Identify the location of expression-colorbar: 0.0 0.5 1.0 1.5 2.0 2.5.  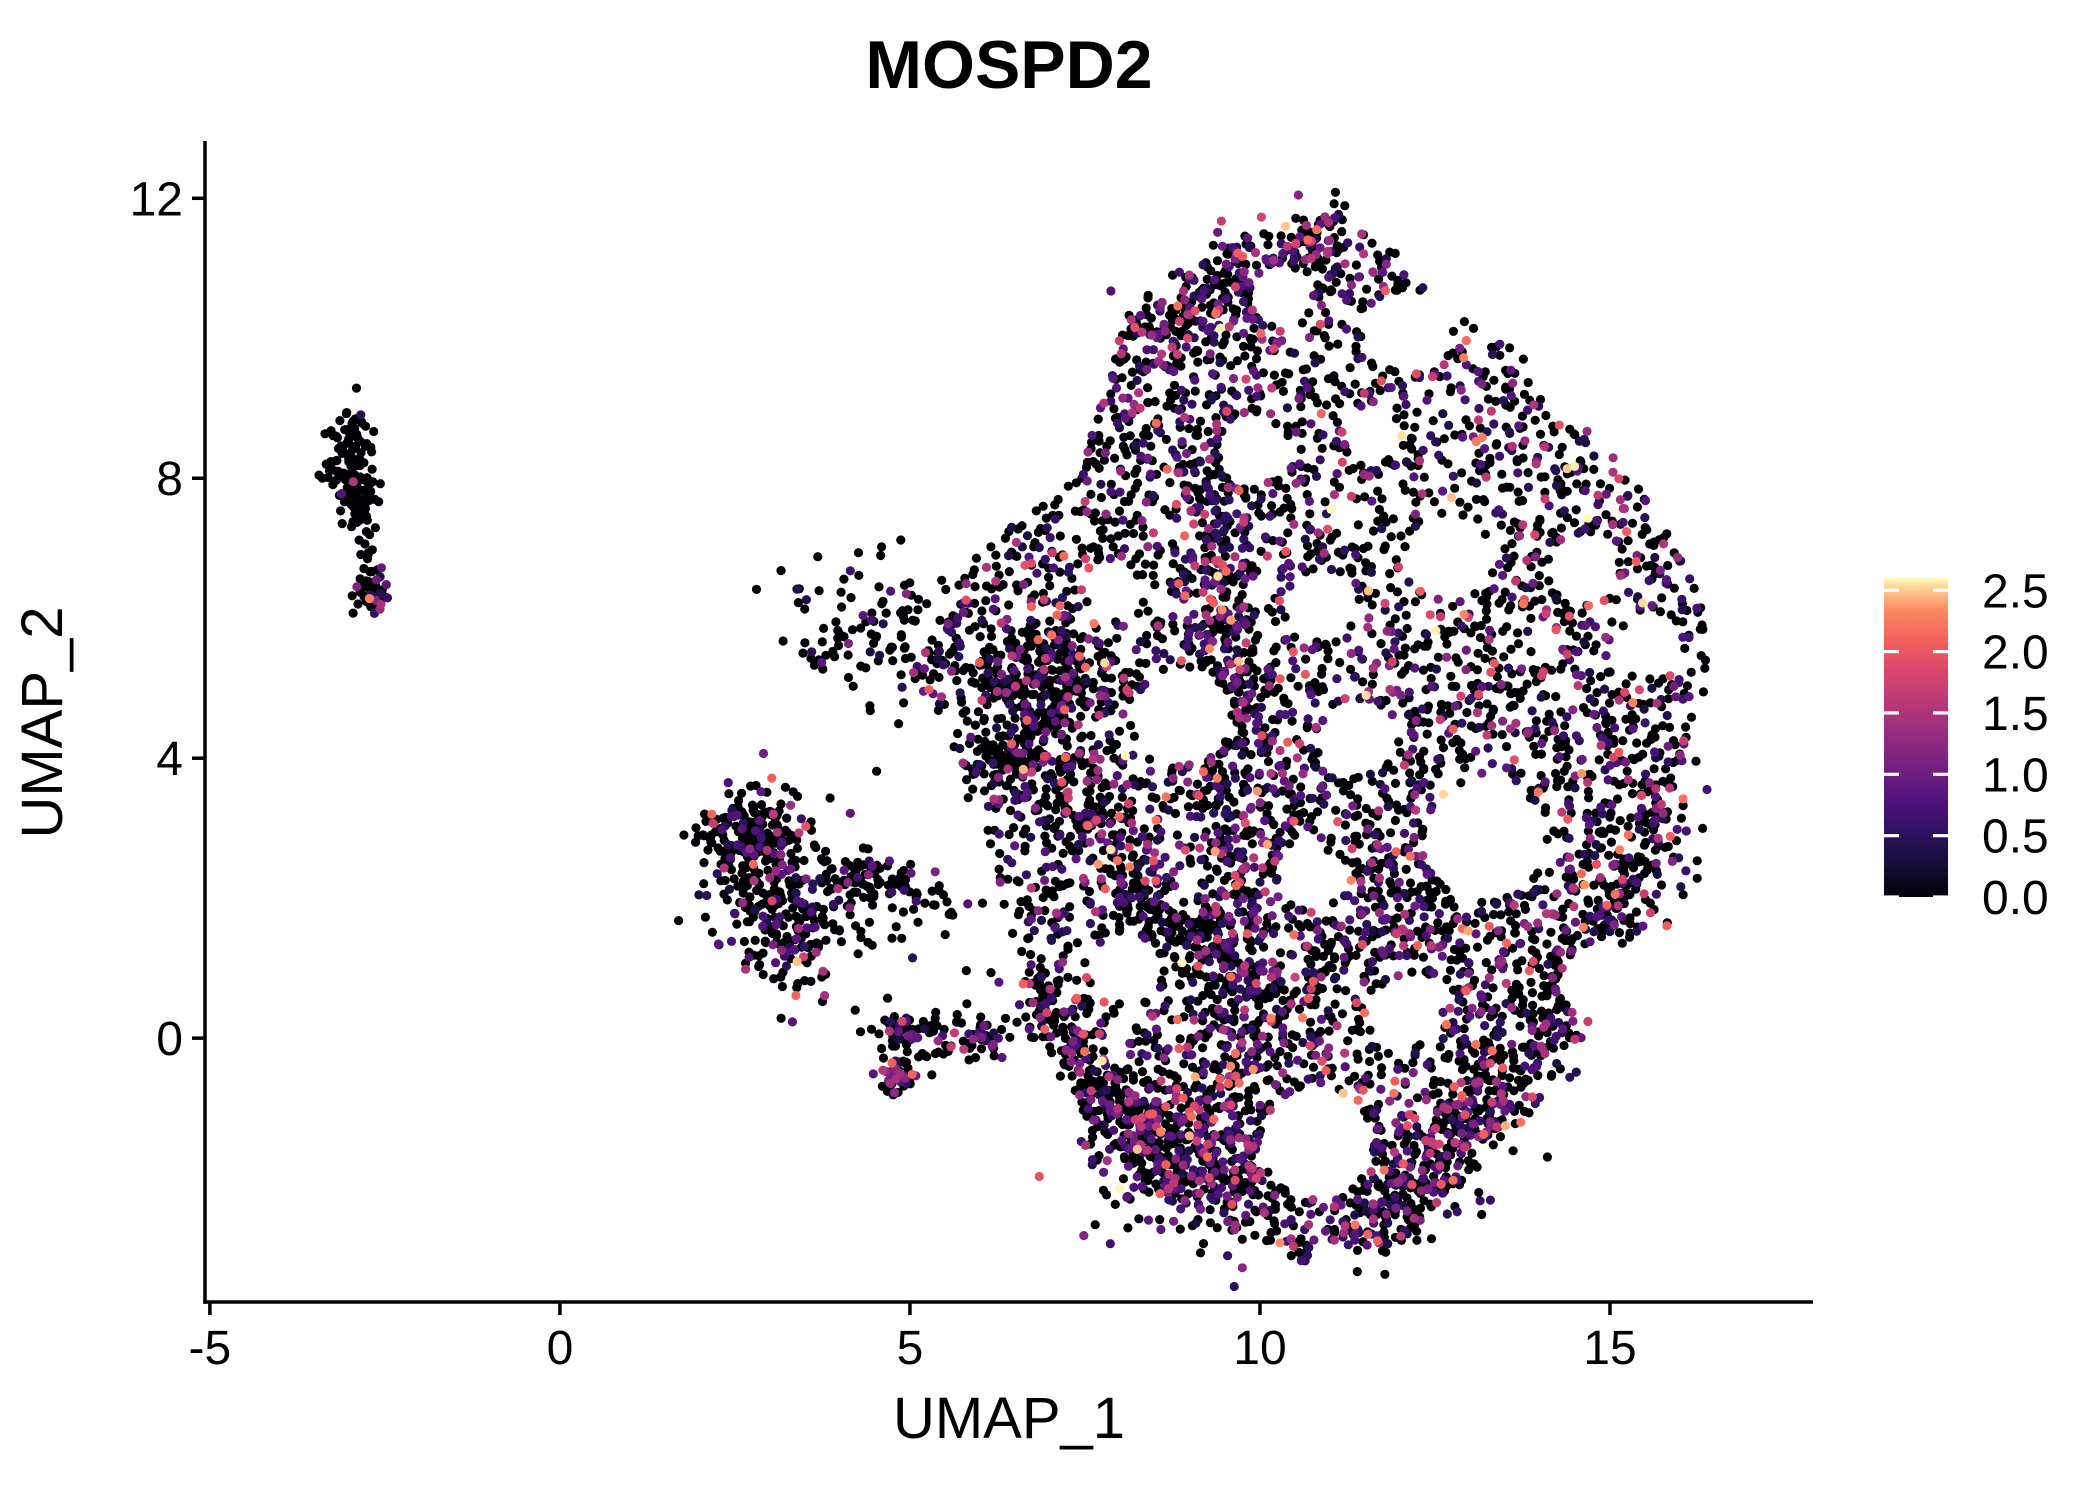
(1966, 745).